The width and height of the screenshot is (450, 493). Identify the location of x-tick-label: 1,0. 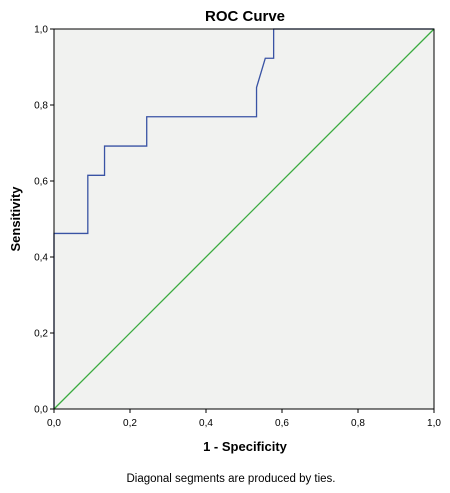
(434, 423).